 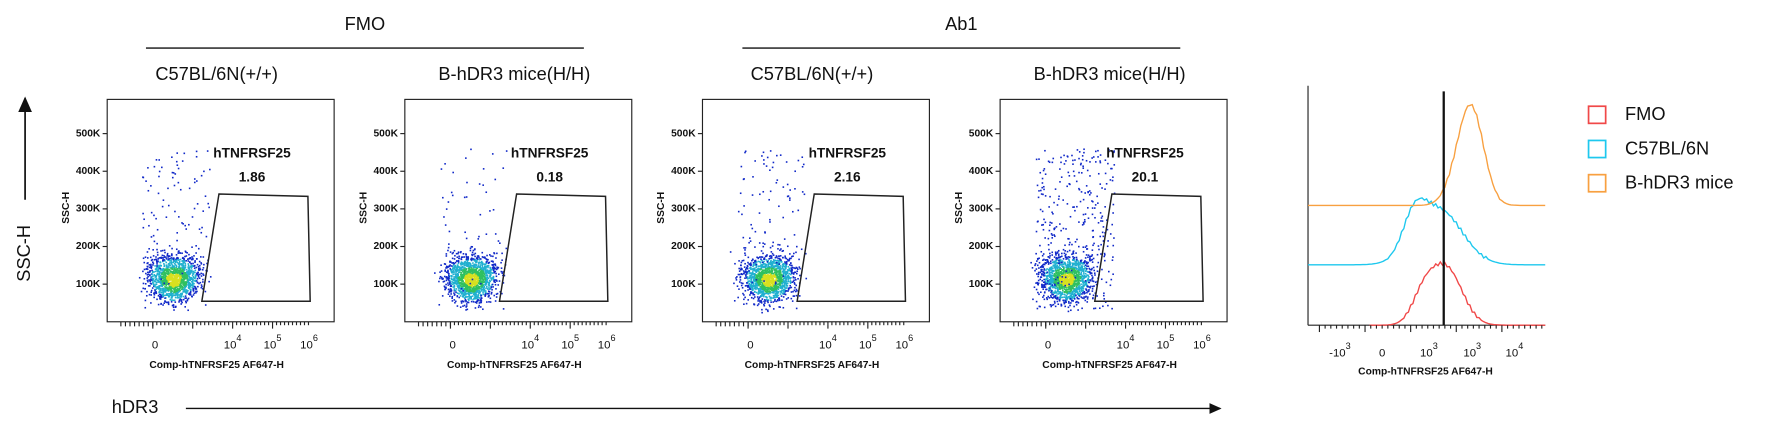 What do you see at coordinates (514, 73) in the screenshot?
I see `panel-title: B-hDR3 mice(H/H)` at bounding box center [514, 73].